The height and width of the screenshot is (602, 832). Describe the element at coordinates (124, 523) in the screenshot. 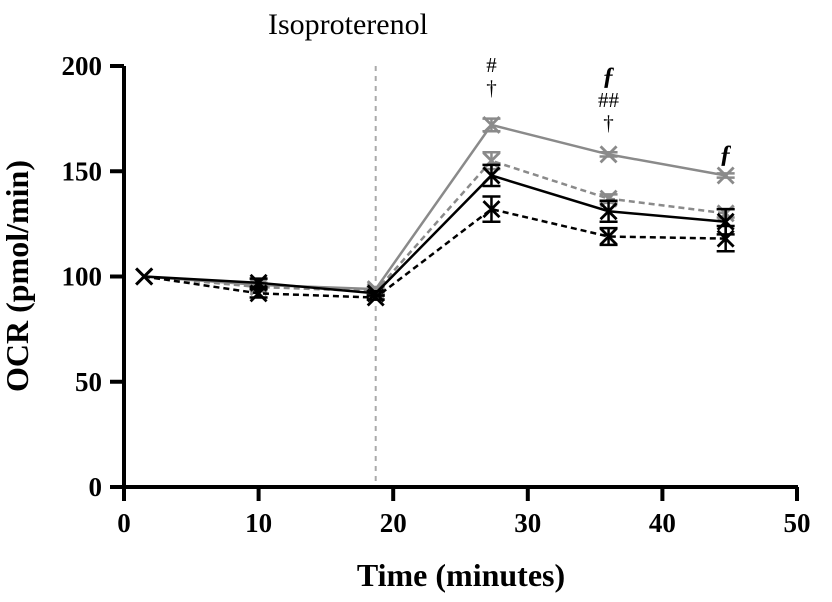

I see `x-tick-label-0: 0` at that location.